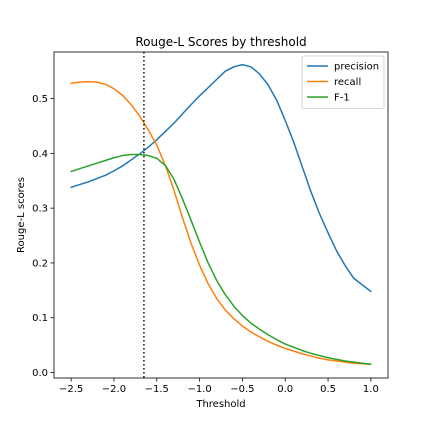  What do you see at coordinates (71, 389) in the screenshot?
I see `x-tick-label: −2.5` at bounding box center [71, 389].